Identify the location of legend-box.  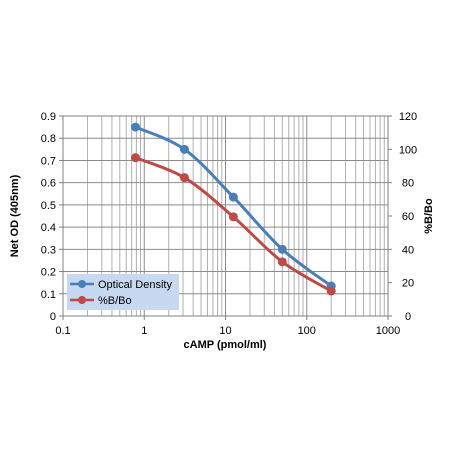
(123, 292).